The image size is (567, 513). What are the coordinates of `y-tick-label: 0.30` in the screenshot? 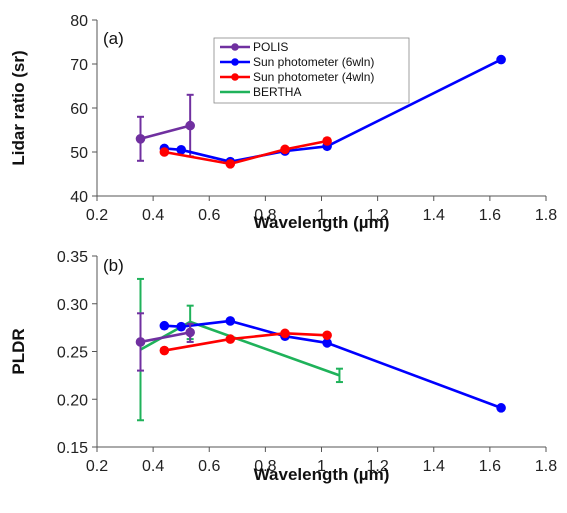 It's located at (72, 305).